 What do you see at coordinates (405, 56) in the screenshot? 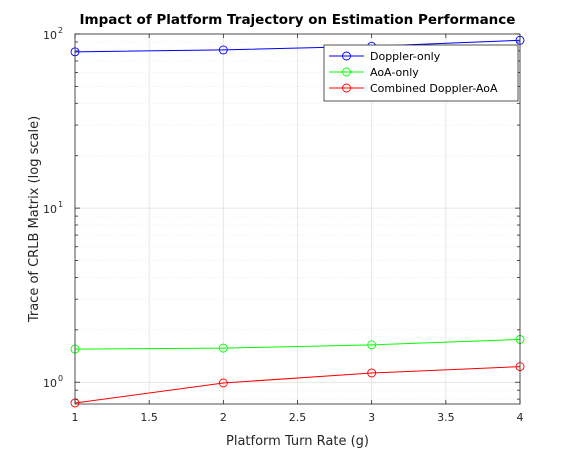
I see `legend-label: Doppler-only` at bounding box center [405, 56].